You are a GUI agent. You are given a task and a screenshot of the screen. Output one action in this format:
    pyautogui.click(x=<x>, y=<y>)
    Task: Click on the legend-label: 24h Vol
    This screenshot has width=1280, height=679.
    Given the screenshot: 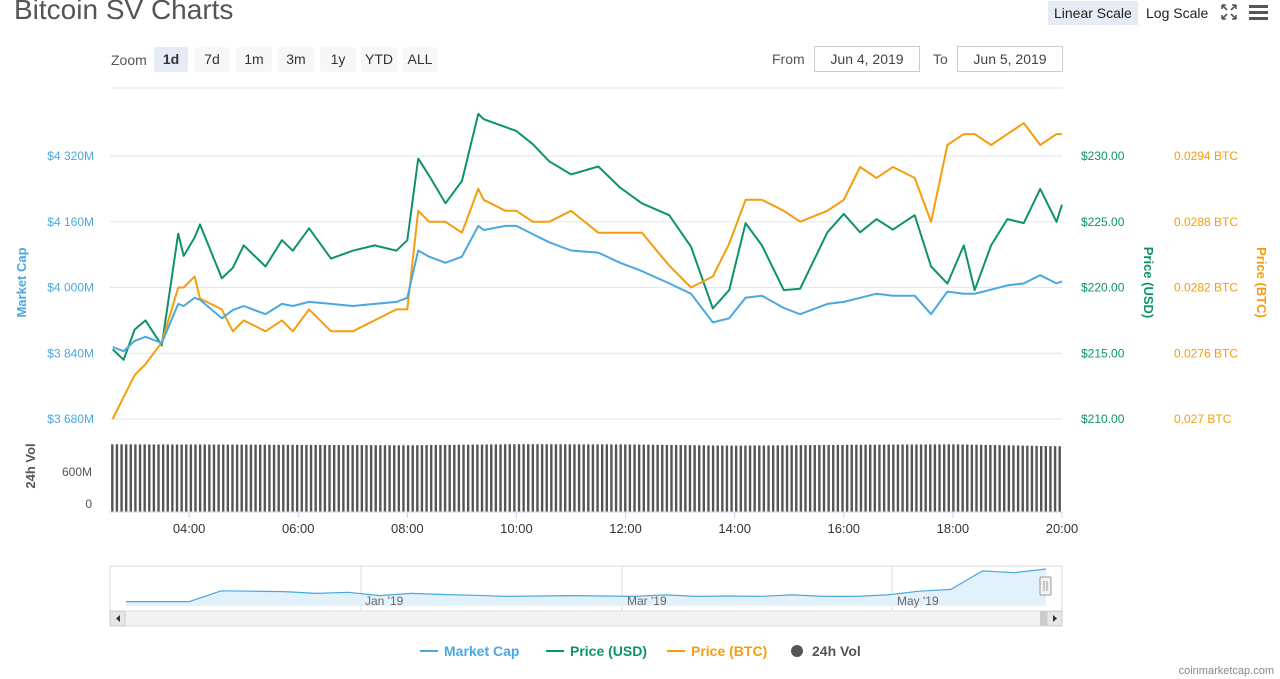 What is the action you would take?
    pyautogui.click(x=836, y=651)
    